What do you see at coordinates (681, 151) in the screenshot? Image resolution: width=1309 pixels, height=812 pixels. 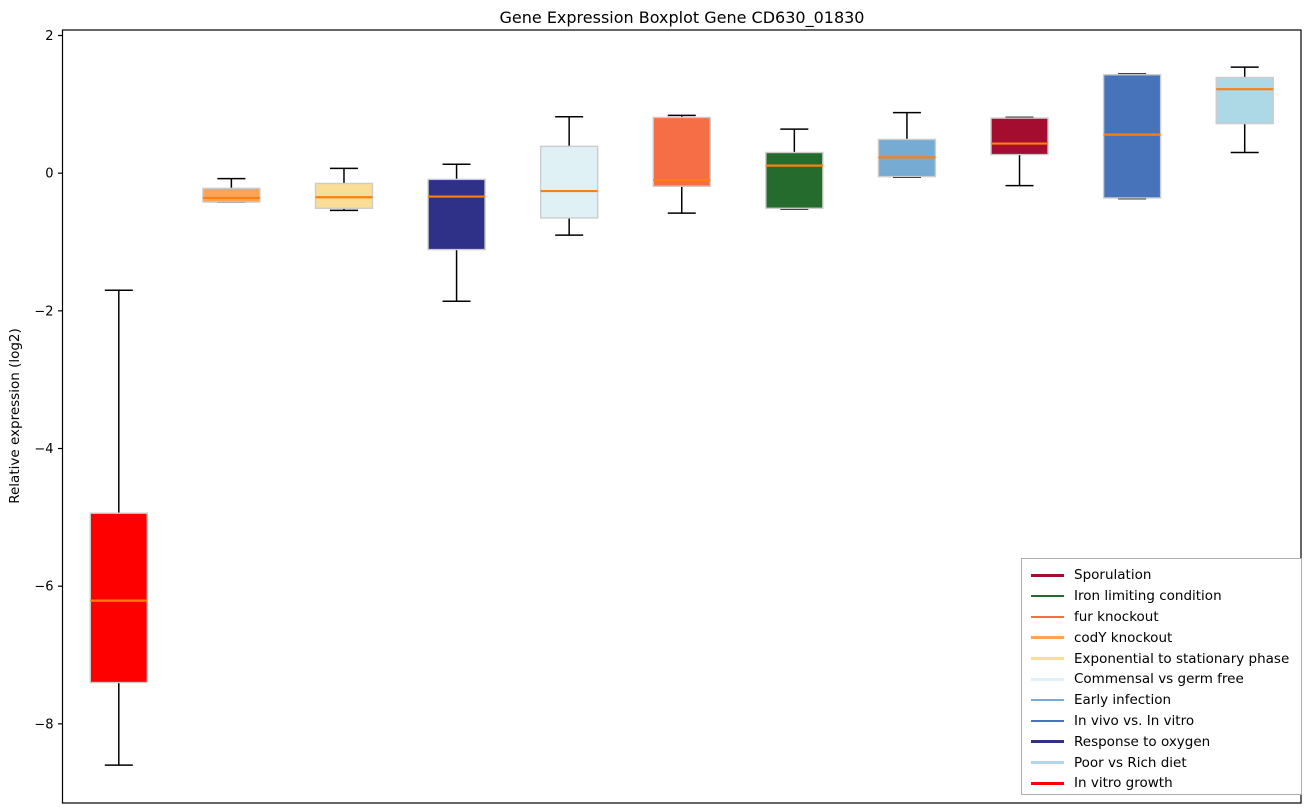 I see `box-fur-knockout` at bounding box center [681, 151].